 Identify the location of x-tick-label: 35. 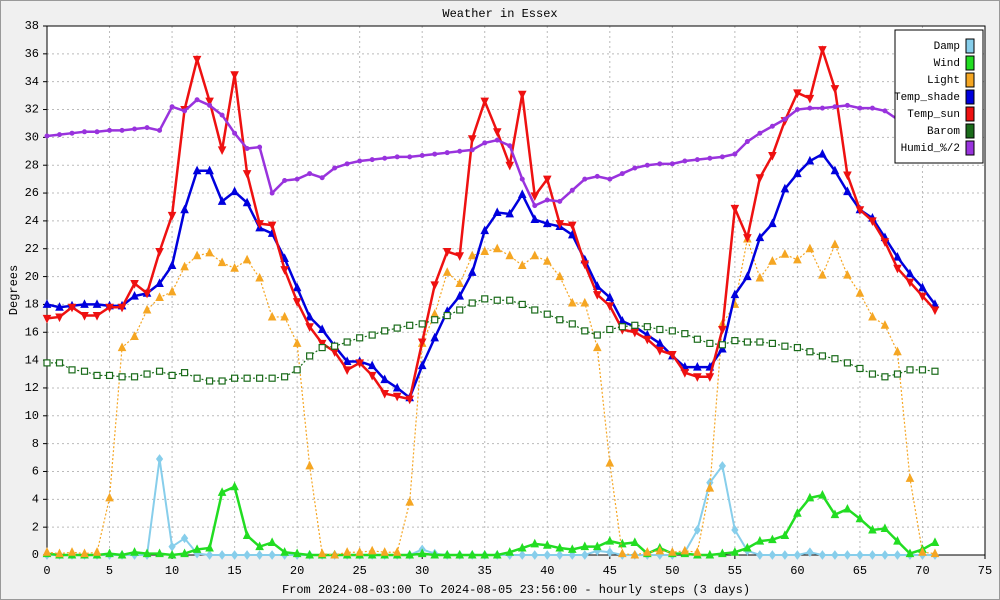
(485, 571).